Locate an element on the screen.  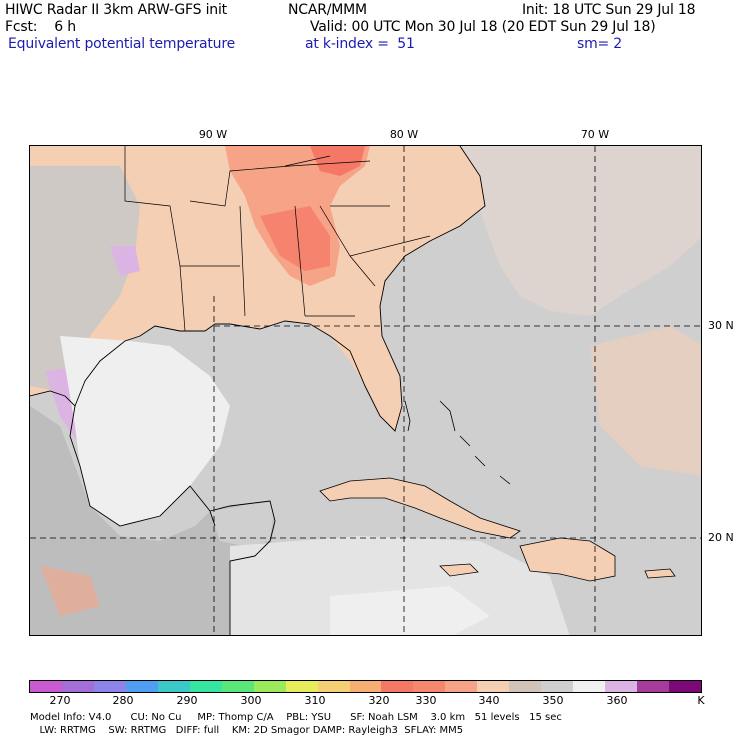
lat-label-20n: 20 N is located at coordinates (721, 537).